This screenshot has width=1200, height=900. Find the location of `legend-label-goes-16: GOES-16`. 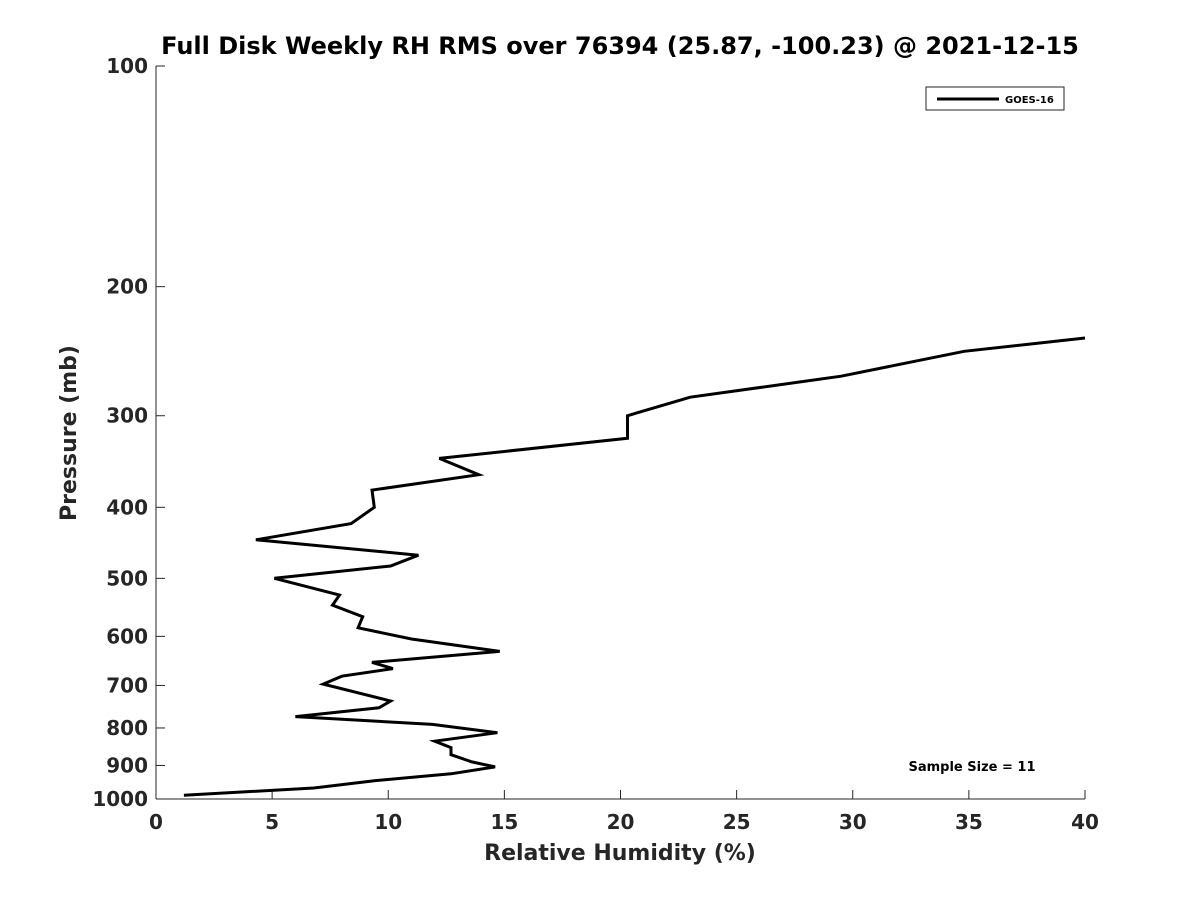

legend-label-goes-16: GOES-16 is located at coordinates (1029, 100).